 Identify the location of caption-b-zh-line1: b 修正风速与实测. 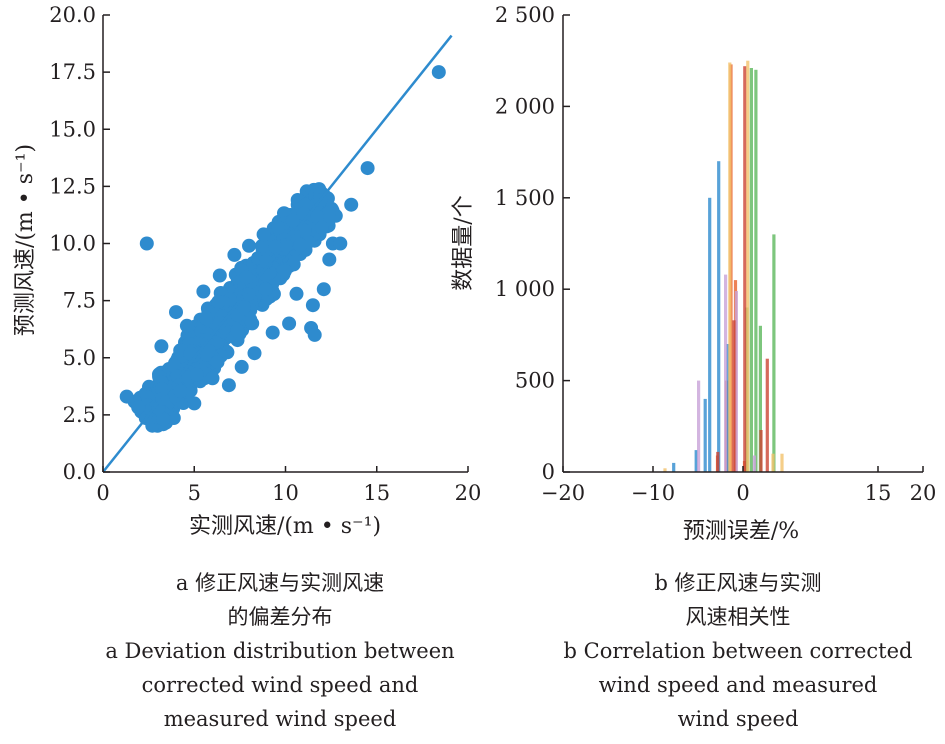
(738, 583).